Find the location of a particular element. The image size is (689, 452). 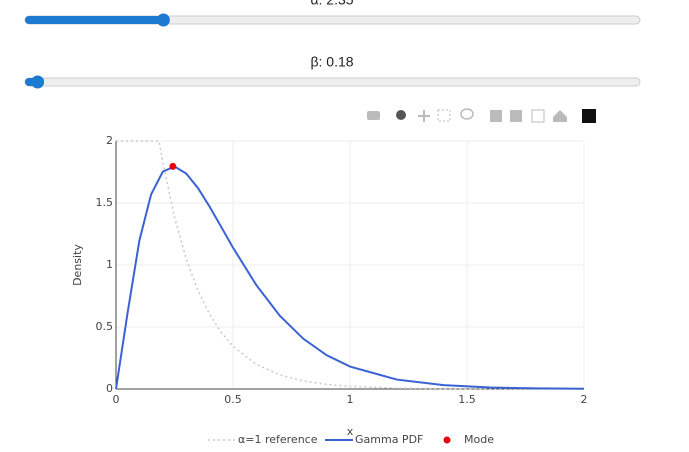

zoom-out-icon is located at coordinates (516, 116).